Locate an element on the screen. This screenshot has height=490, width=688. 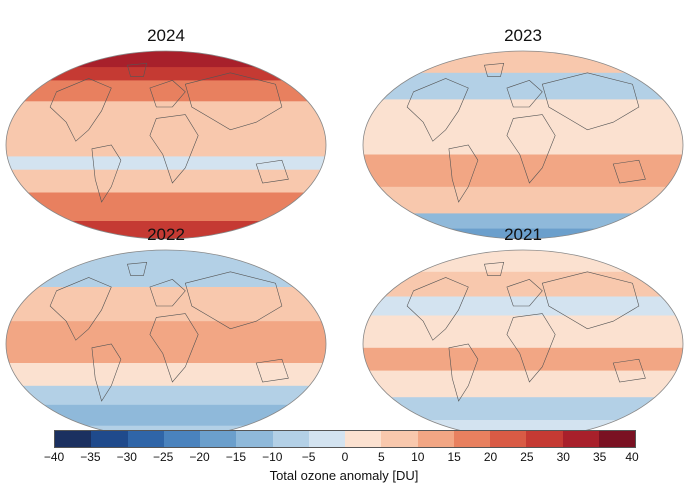
colorbar-tick-label: −35 is located at coordinates (90, 457).